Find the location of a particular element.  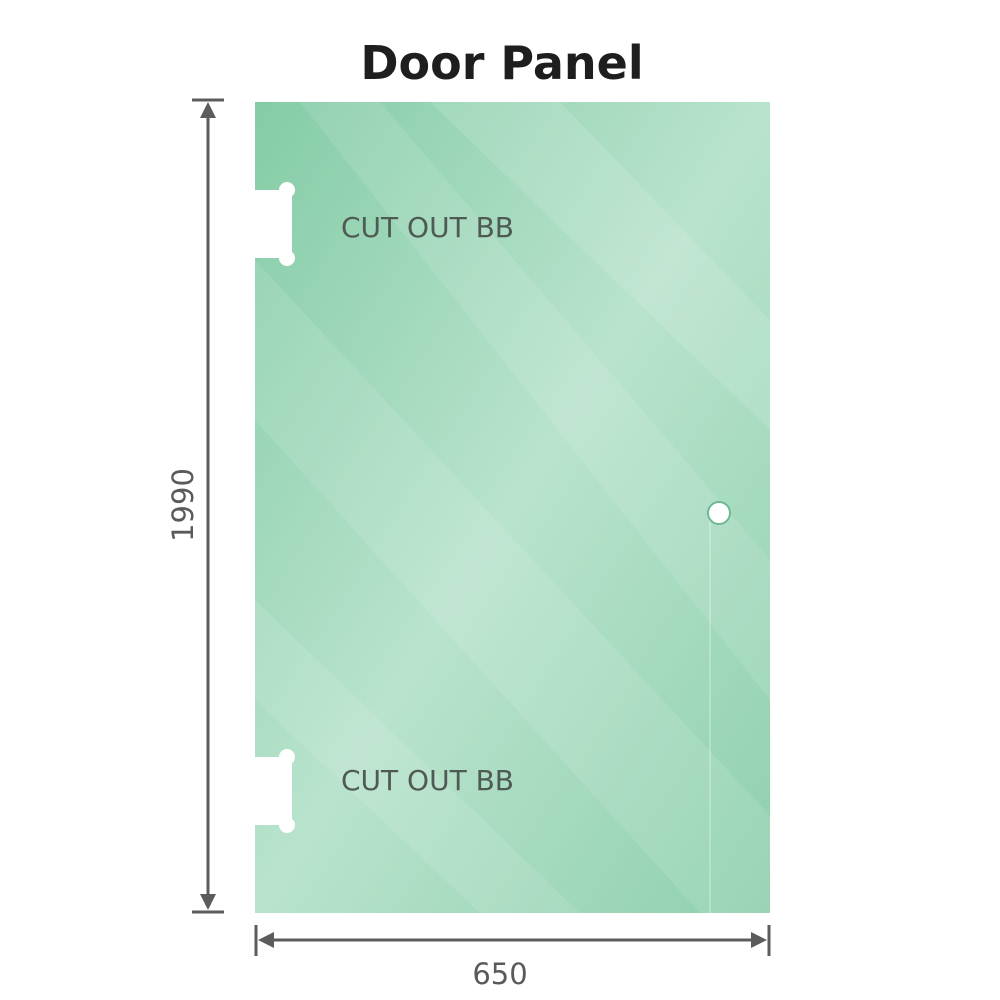

width-label: 650 is located at coordinates (499, 974).